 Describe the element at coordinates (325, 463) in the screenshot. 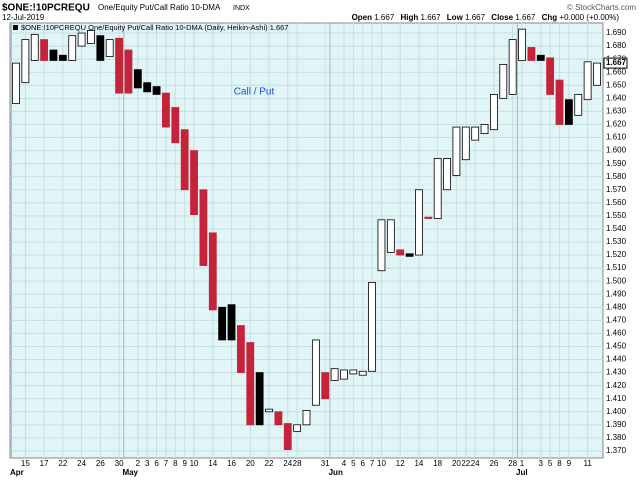

I see `x-tick-label: 31` at that location.